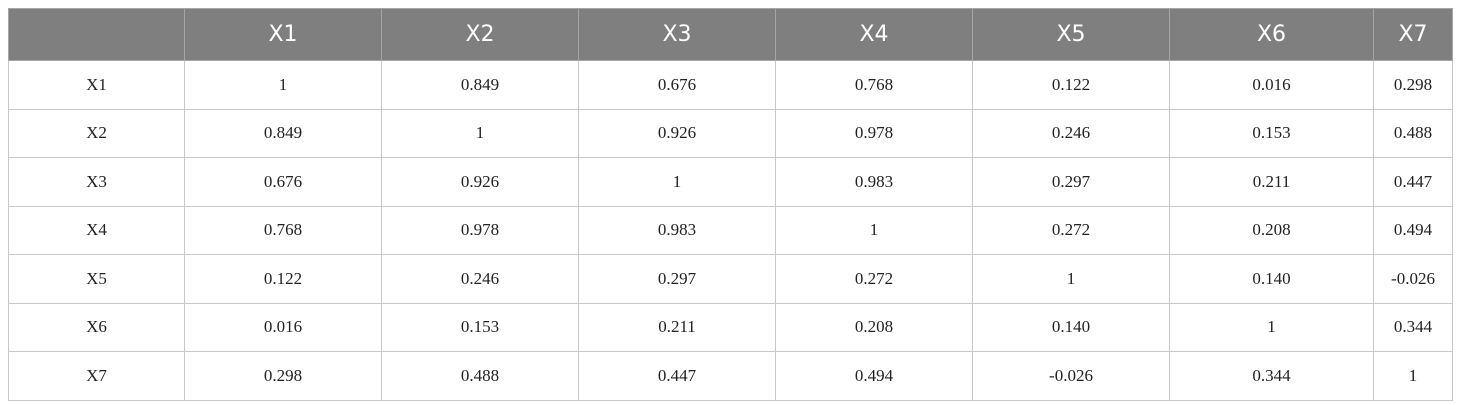 The image size is (1460, 405). I want to click on table-row: X2 0.849 1 0.926 0.978 0.246 0.153 0.488, so click(730, 133).